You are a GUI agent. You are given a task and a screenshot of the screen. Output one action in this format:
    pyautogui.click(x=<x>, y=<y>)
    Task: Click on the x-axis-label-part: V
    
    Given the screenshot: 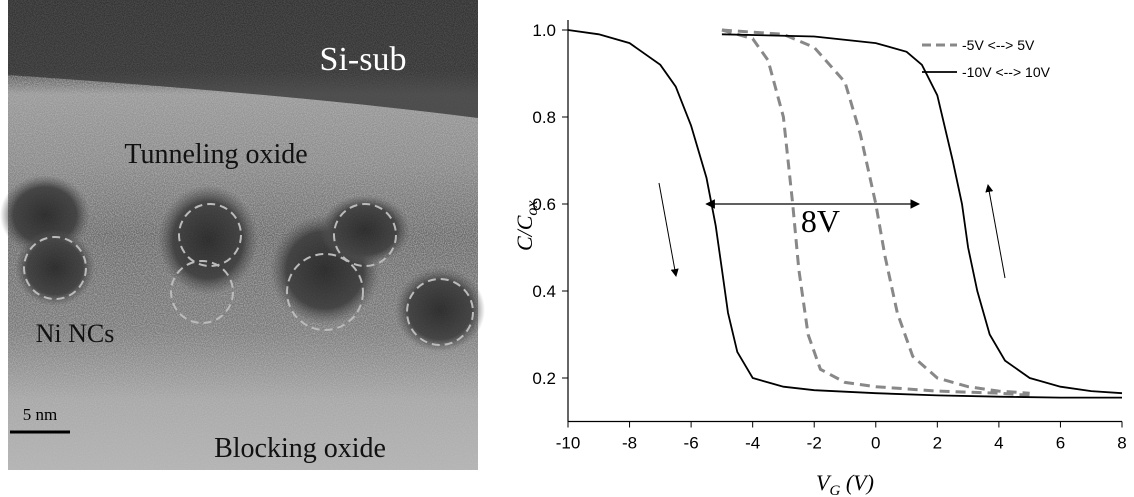 What is the action you would take?
    pyautogui.click(x=824, y=482)
    